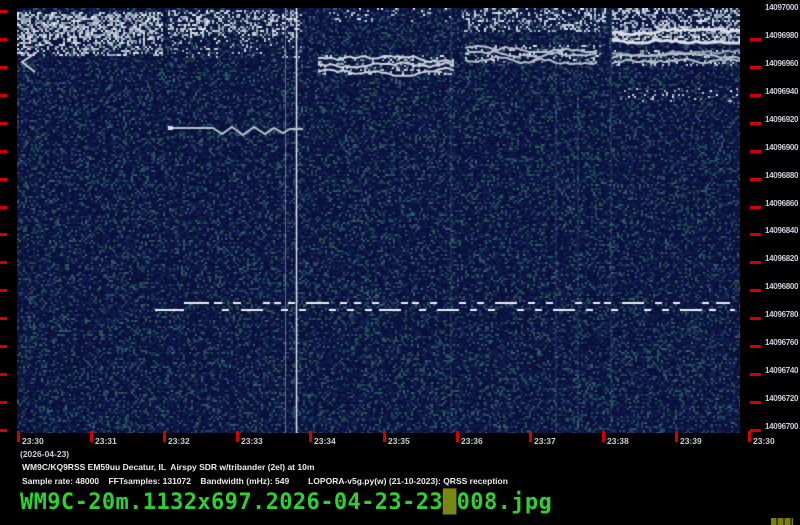  What do you see at coordinates (450, 502) in the screenshot?
I see `filename-cursor-block: █` at bounding box center [450, 502].